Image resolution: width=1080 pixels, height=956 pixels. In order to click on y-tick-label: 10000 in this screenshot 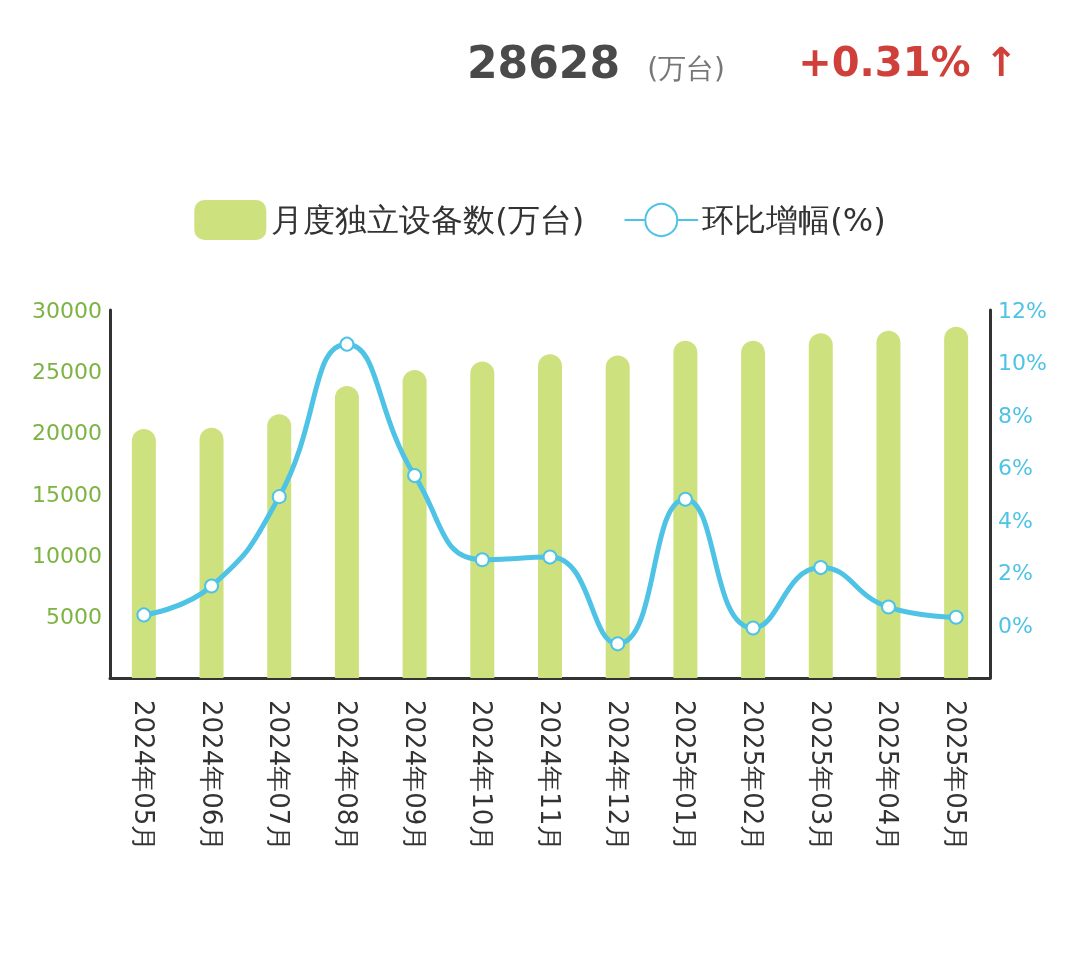, I will do `click(67, 555)`.